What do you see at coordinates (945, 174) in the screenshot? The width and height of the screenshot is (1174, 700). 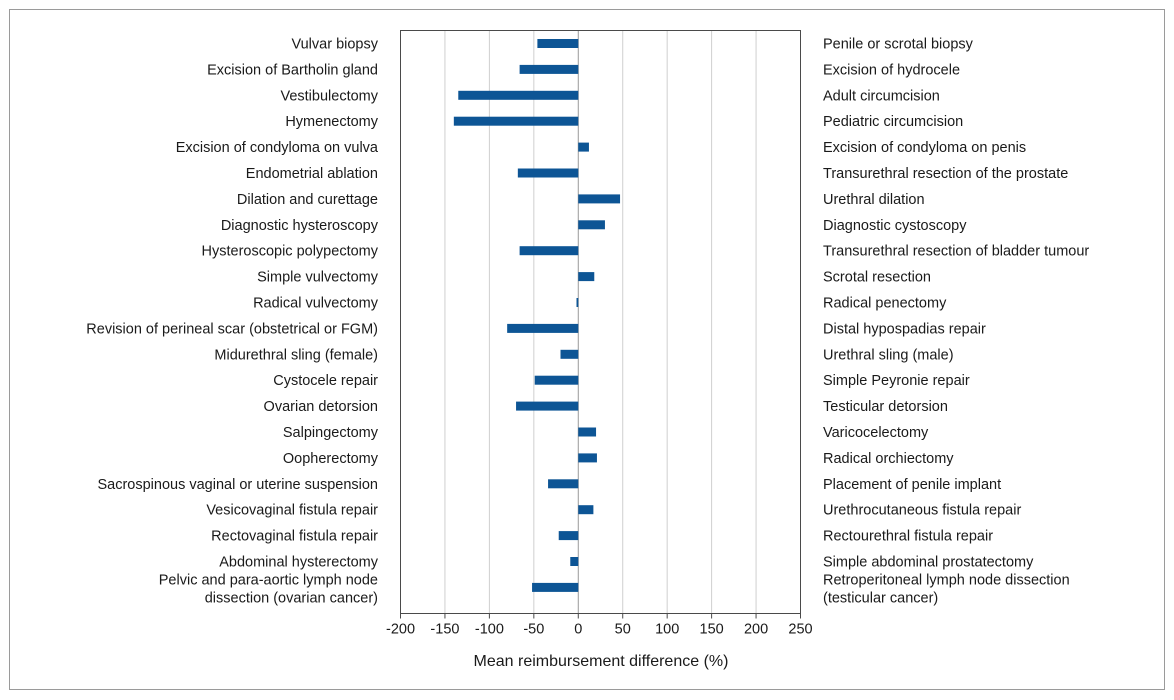 I see `male-procedure-label: Transurethral resection of the prostate` at bounding box center [945, 174].